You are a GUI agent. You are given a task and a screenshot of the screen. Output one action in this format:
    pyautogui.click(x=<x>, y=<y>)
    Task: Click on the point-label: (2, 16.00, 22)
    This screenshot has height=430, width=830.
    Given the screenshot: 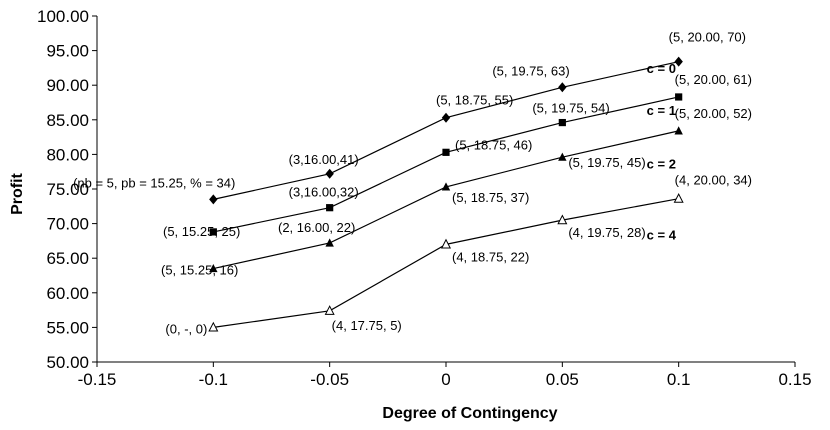 What is the action you would take?
    pyautogui.click(x=316, y=227)
    